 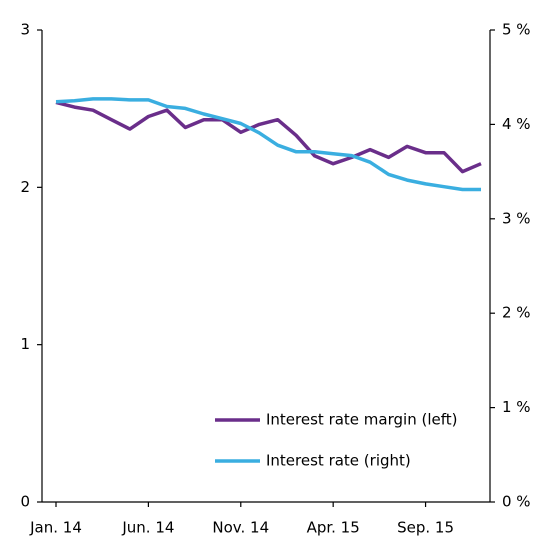 I want to click on x-tick-label: Nov. 14, so click(x=240, y=528).